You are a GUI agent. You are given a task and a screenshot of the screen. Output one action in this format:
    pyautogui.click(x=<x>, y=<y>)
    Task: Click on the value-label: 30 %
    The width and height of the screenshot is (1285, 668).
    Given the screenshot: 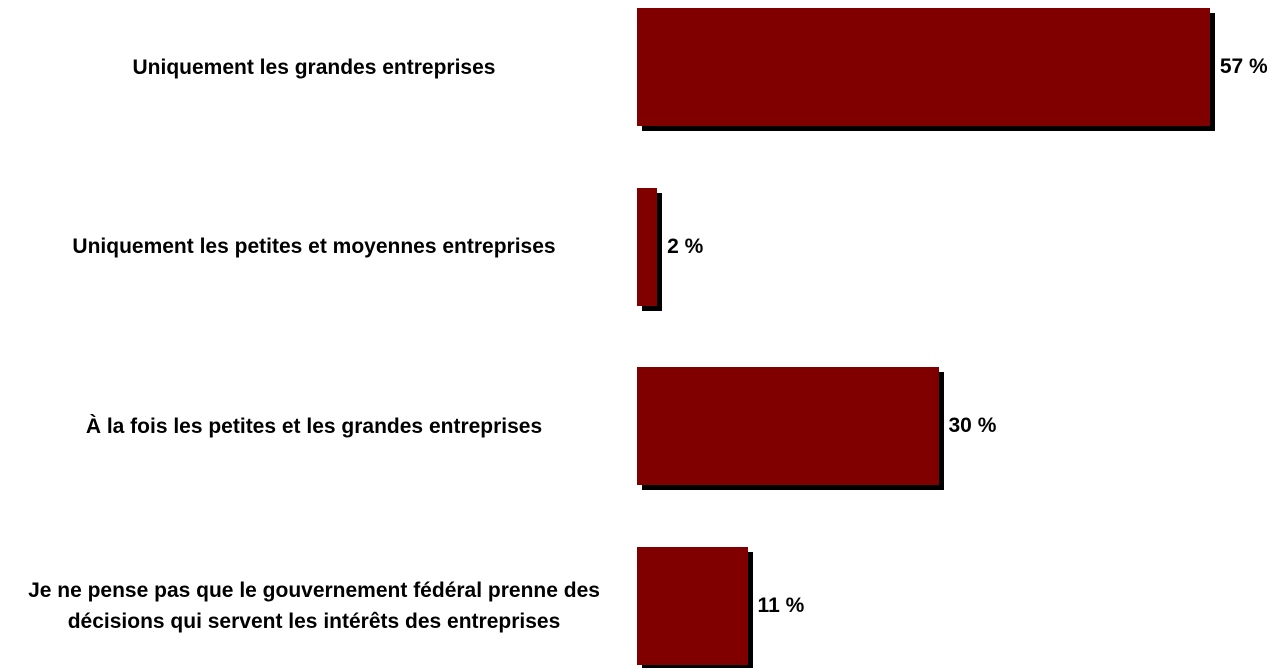 What is the action you would take?
    pyautogui.click(x=972, y=425)
    